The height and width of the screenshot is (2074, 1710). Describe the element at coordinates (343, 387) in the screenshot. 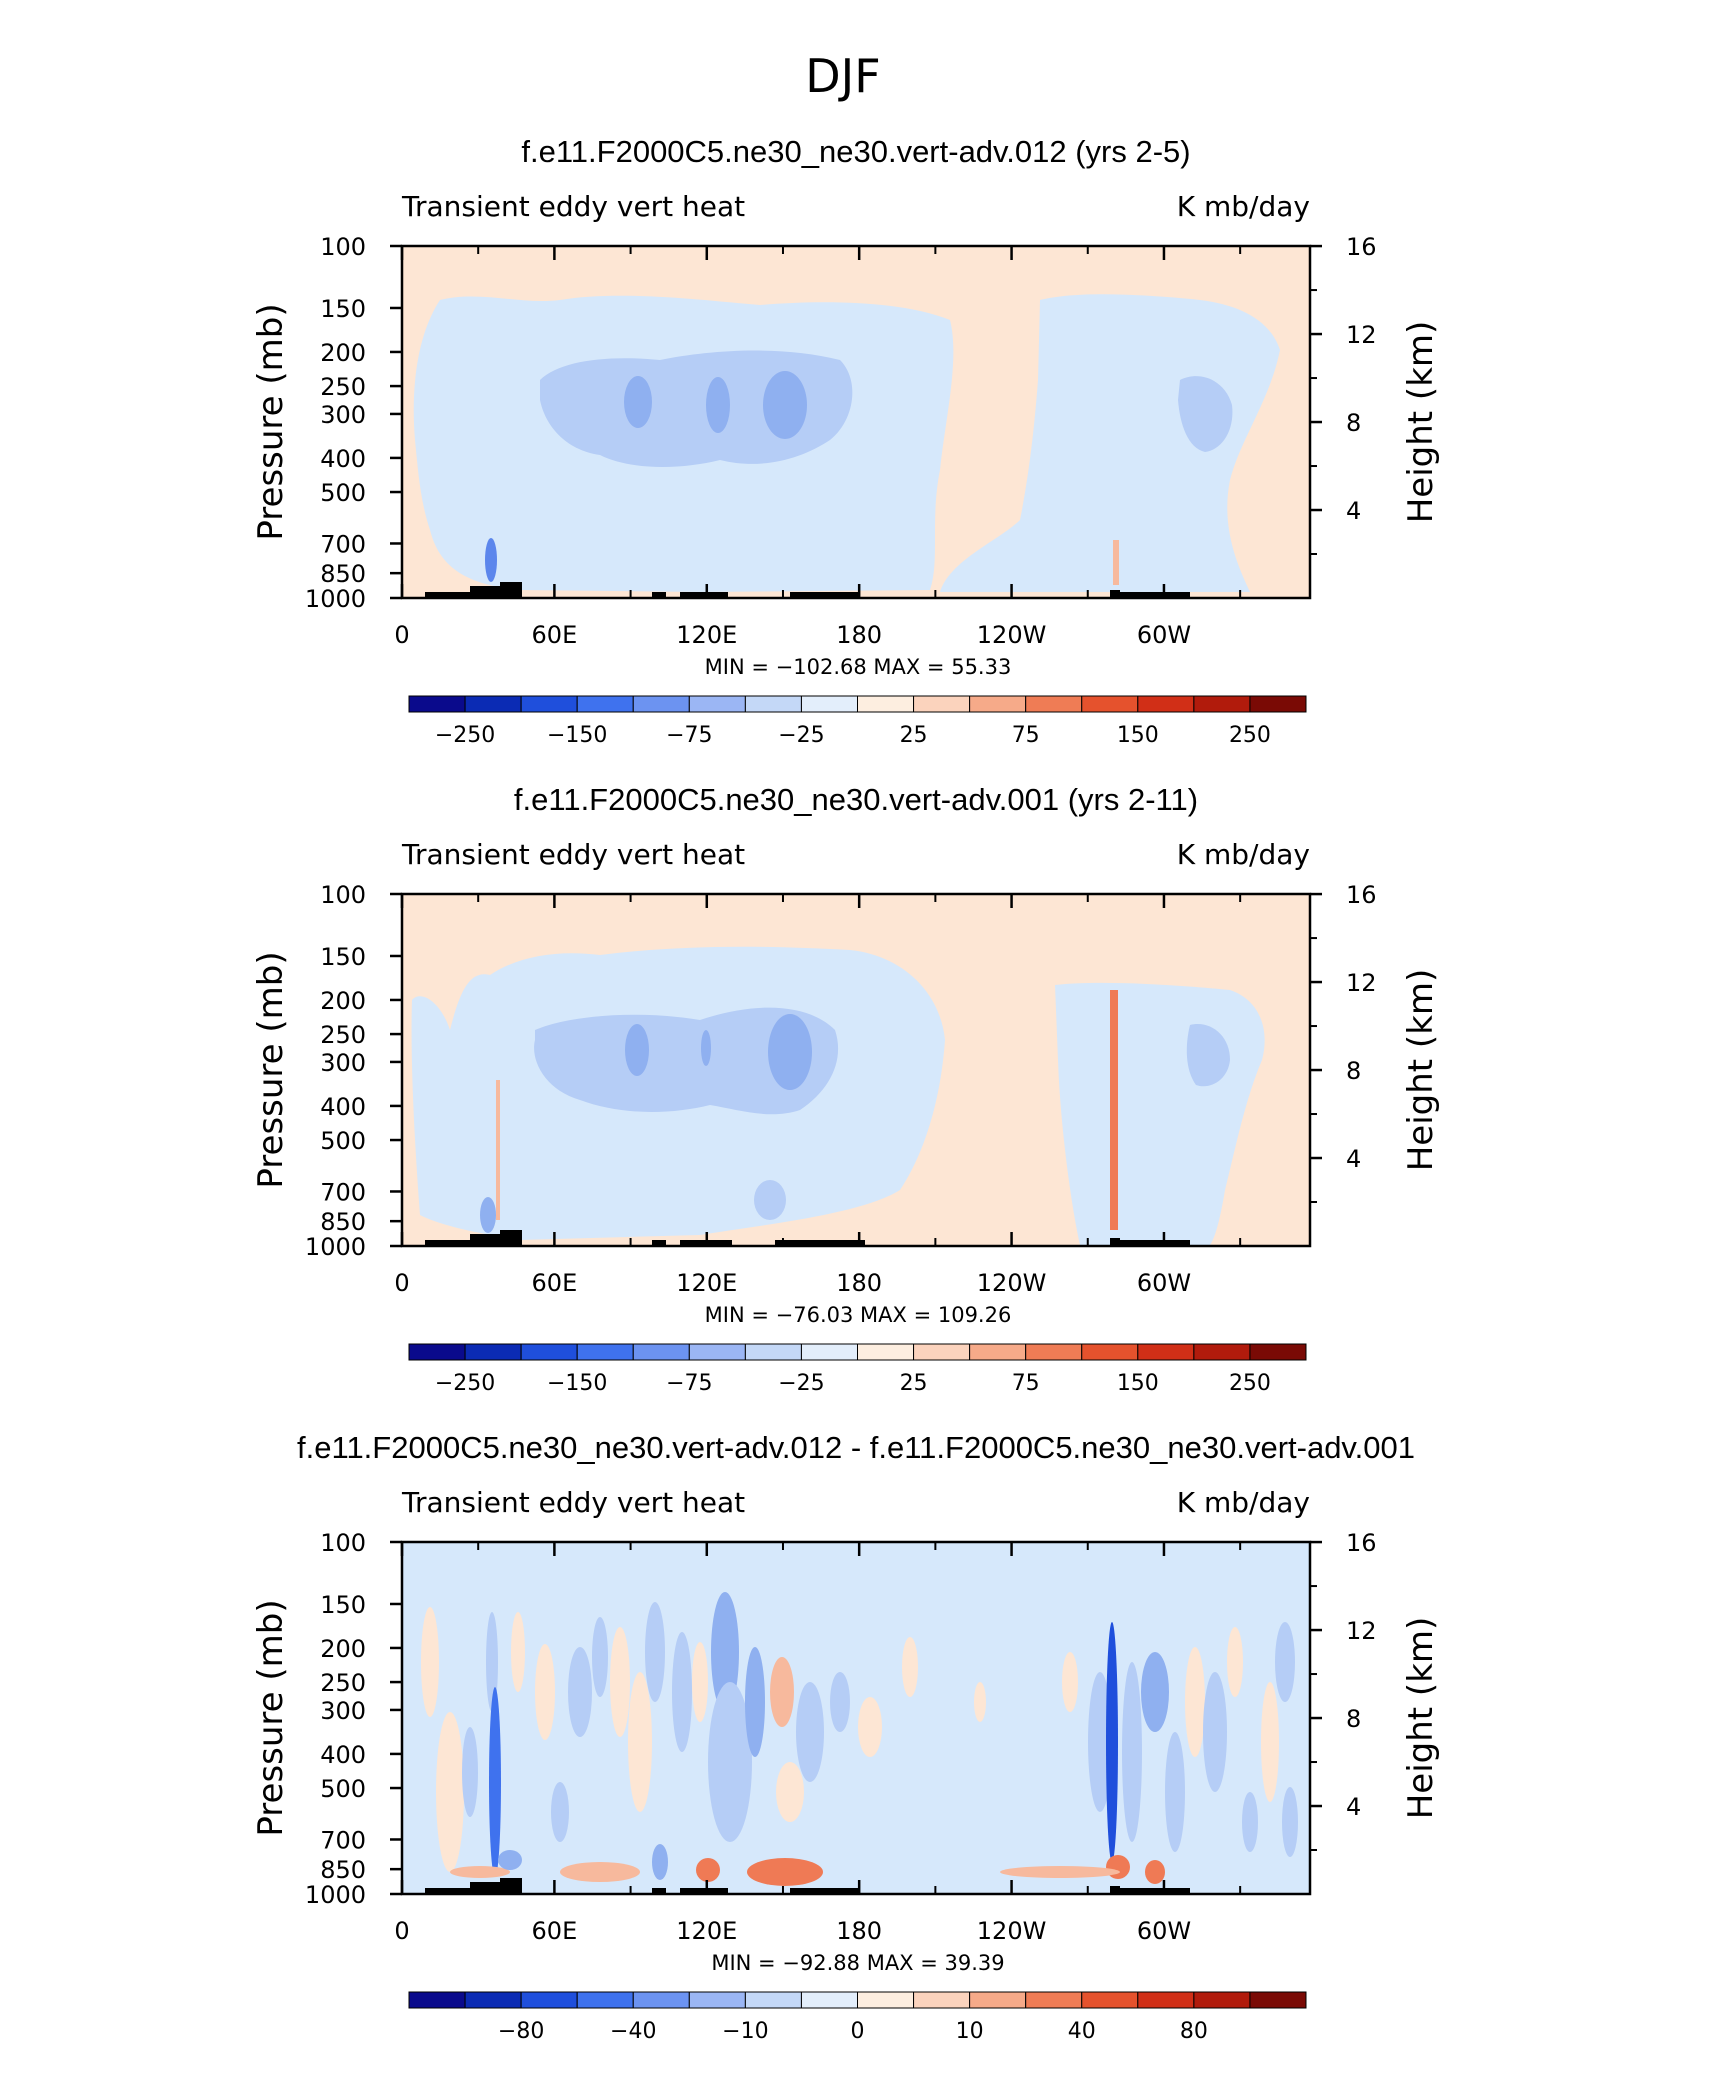

I see `y-tick-label: 250` at that location.